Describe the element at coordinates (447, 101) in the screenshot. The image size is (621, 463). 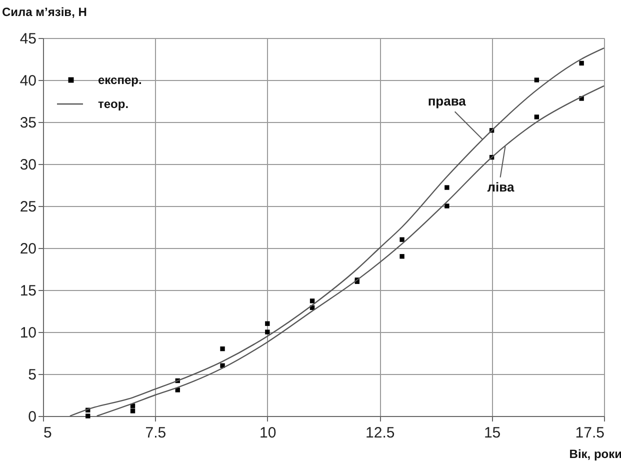
I see `annotation: права` at that location.